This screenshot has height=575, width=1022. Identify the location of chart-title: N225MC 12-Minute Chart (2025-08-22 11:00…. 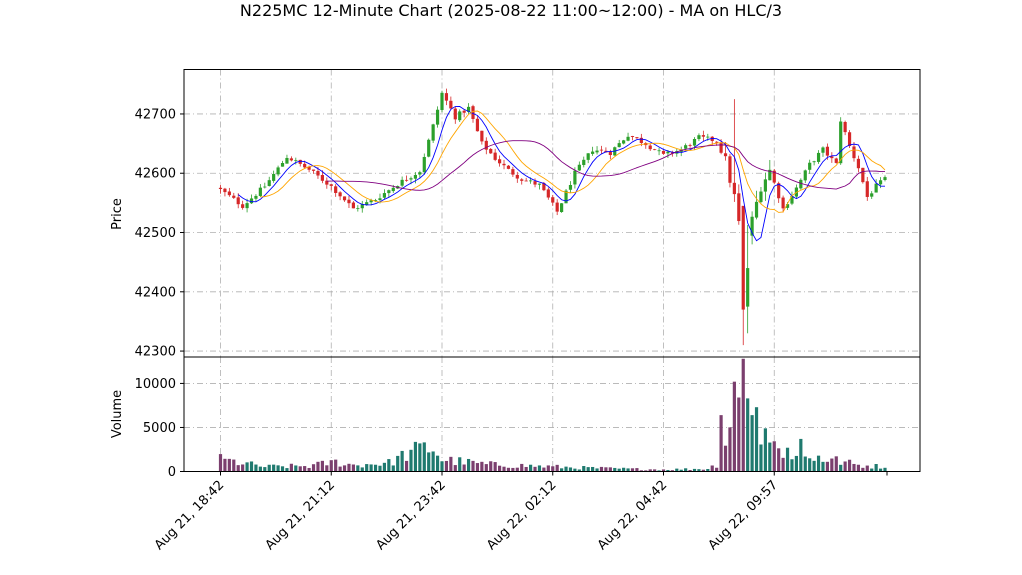
(511, 10).